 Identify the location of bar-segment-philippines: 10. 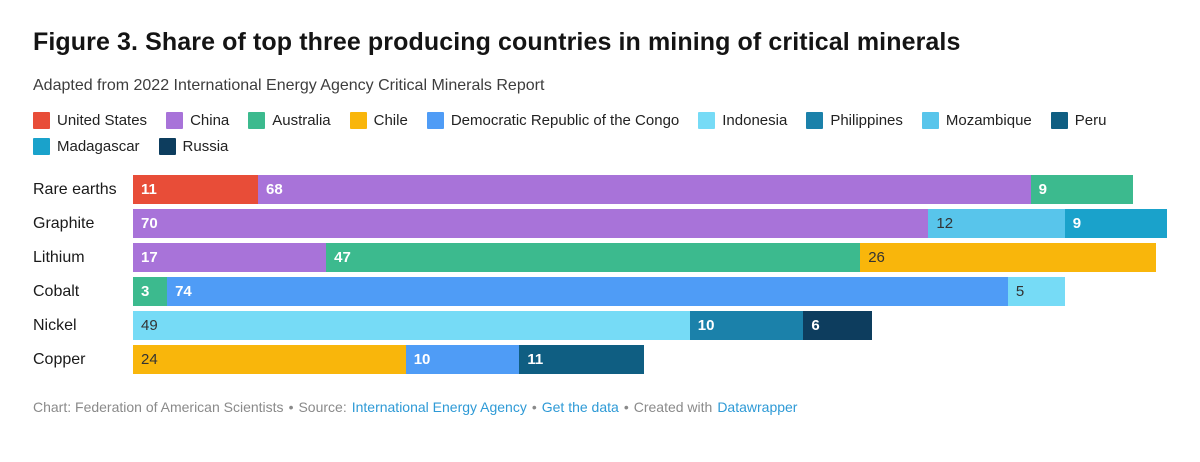
(746, 325).